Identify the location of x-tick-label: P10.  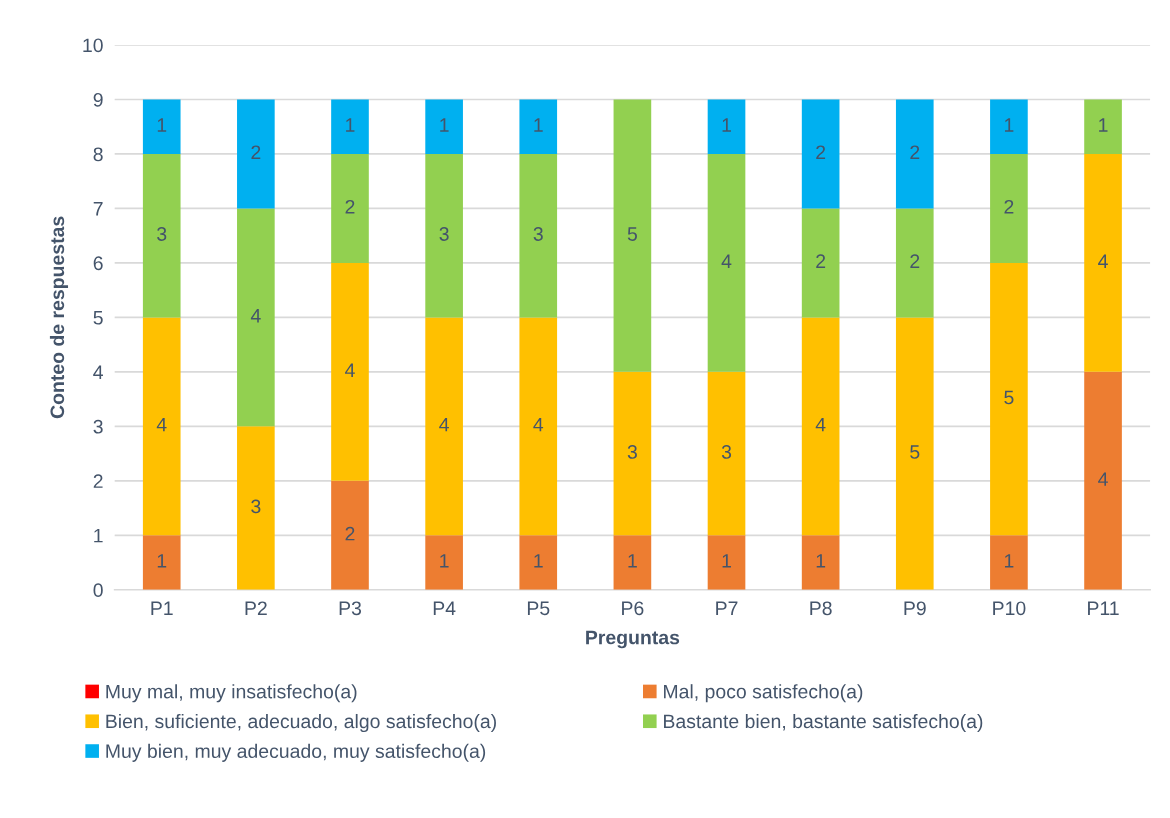
(1009, 608).